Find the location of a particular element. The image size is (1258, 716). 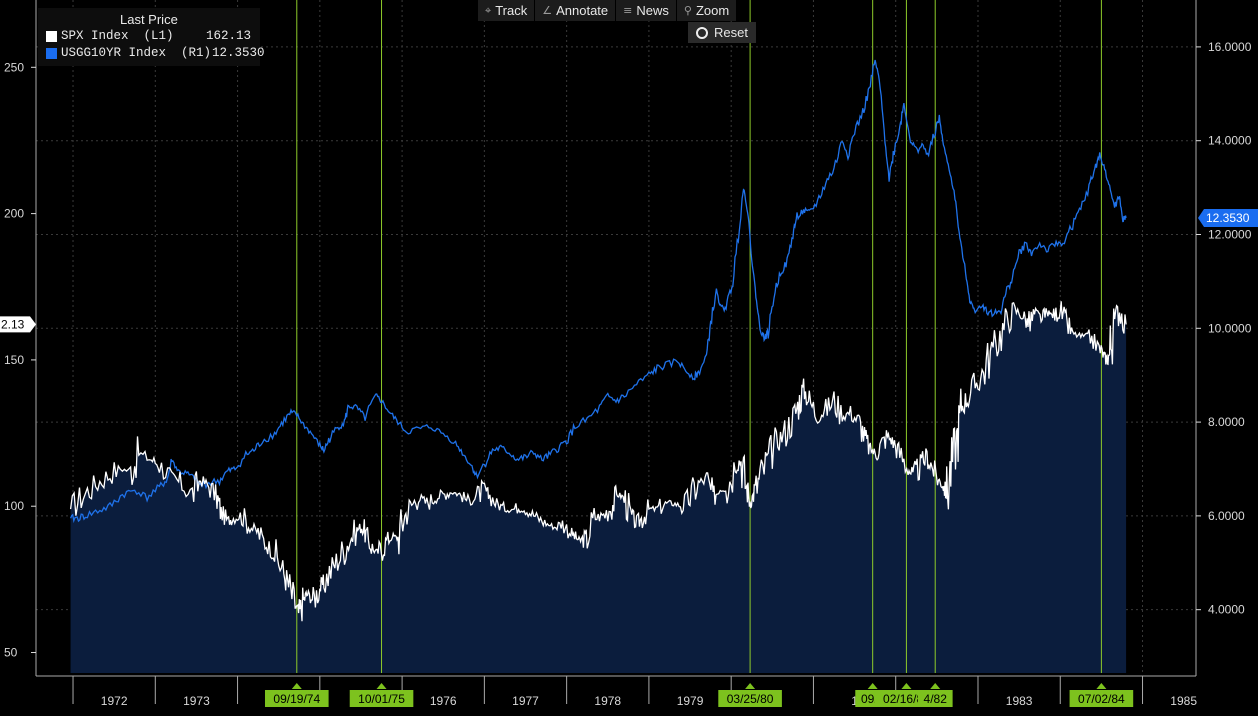

x-tick-label: 1973 is located at coordinates (196, 701).